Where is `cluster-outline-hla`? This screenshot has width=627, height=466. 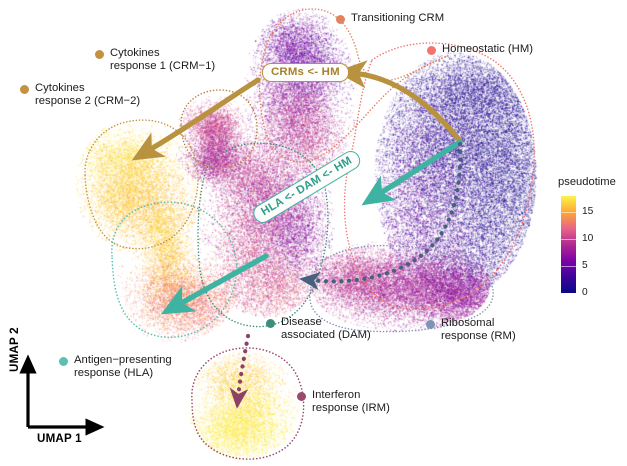
cluster-outline-hla is located at coordinates (174, 270).